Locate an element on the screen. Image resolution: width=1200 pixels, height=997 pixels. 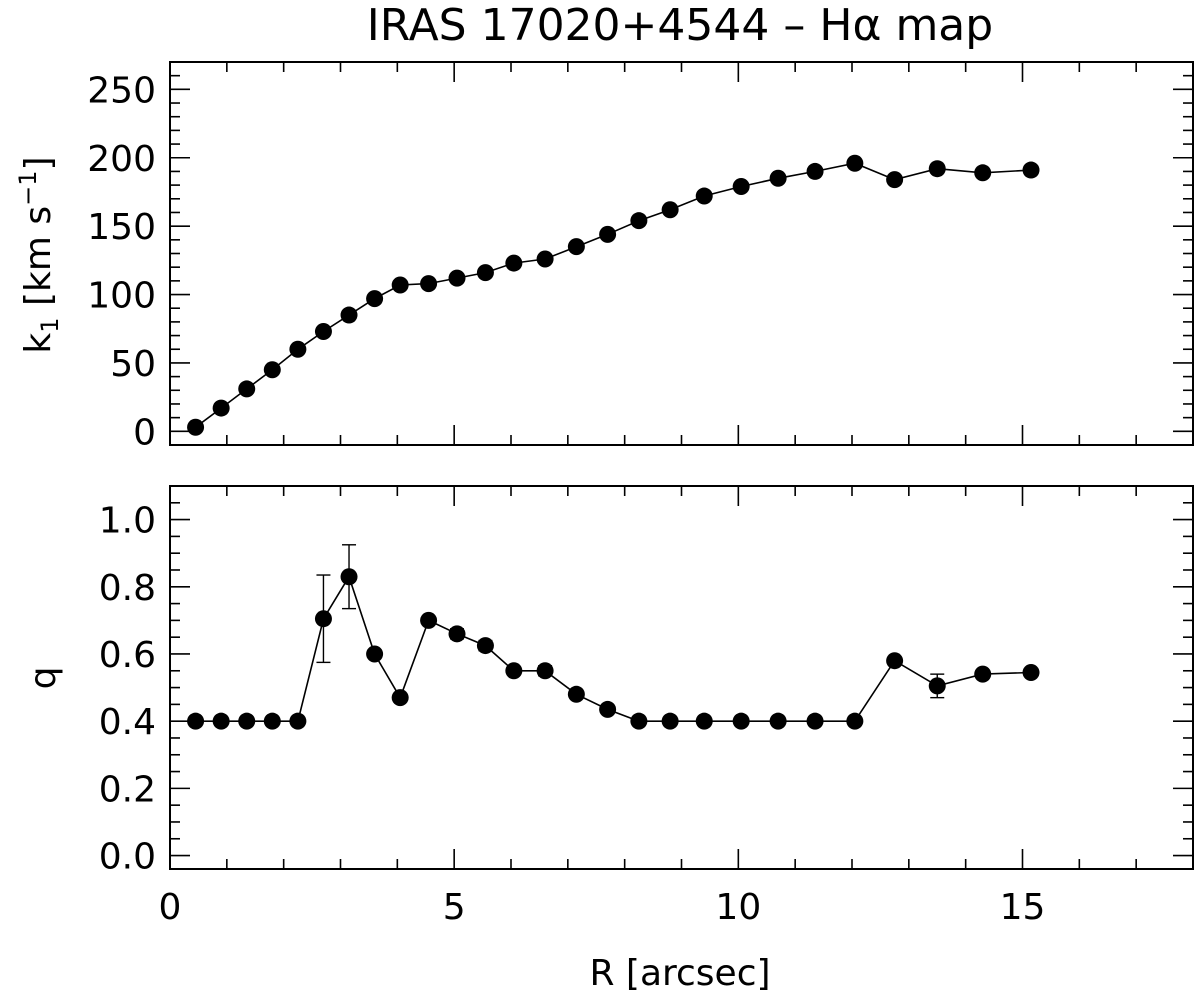
y-axis-label-close: ] is located at coordinates (38, 163).